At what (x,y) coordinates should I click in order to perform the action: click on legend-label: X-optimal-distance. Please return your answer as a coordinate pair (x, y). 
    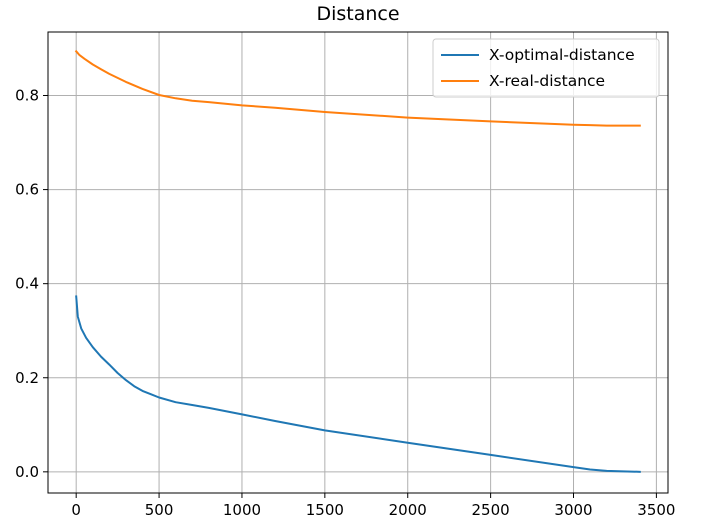
    Looking at the image, I should click on (562, 55).